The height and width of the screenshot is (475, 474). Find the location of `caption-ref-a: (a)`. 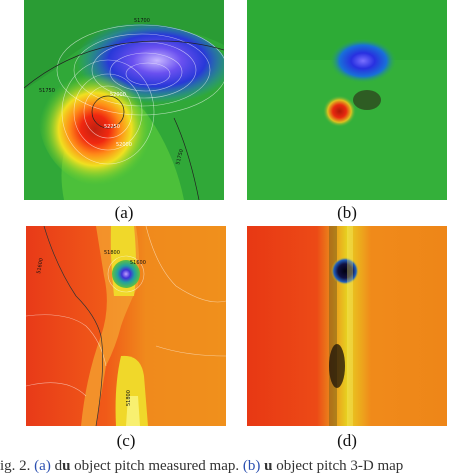

caption-ref-a: (a) is located at coordinates (42, 466).